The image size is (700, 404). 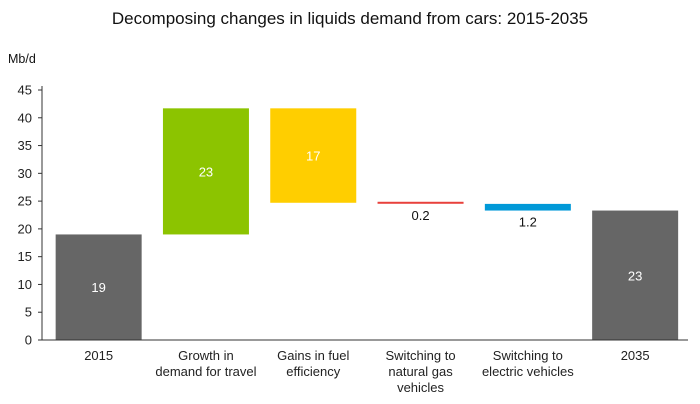 What do you see at coordinates (22, 59) in the screenshot?
I see `y-axis-unit-label: Mb/d` at bounding box center [22, 59].